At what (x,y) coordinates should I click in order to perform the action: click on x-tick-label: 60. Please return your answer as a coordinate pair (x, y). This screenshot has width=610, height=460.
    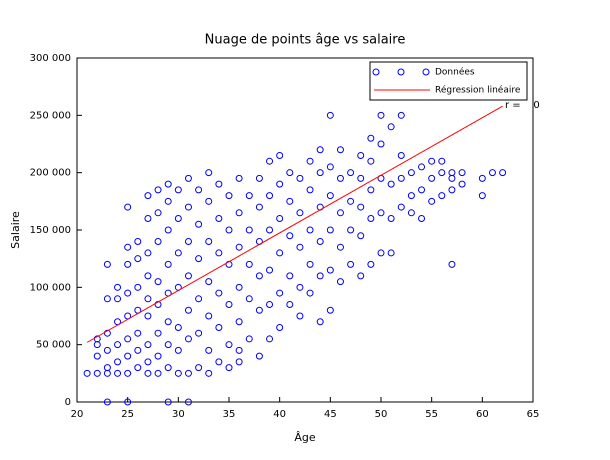
    Looking at the image, I should click on (482, 414).